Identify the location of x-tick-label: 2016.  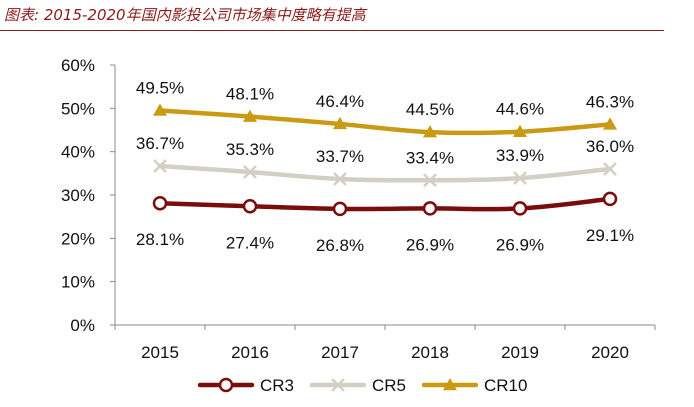
(250, 352).